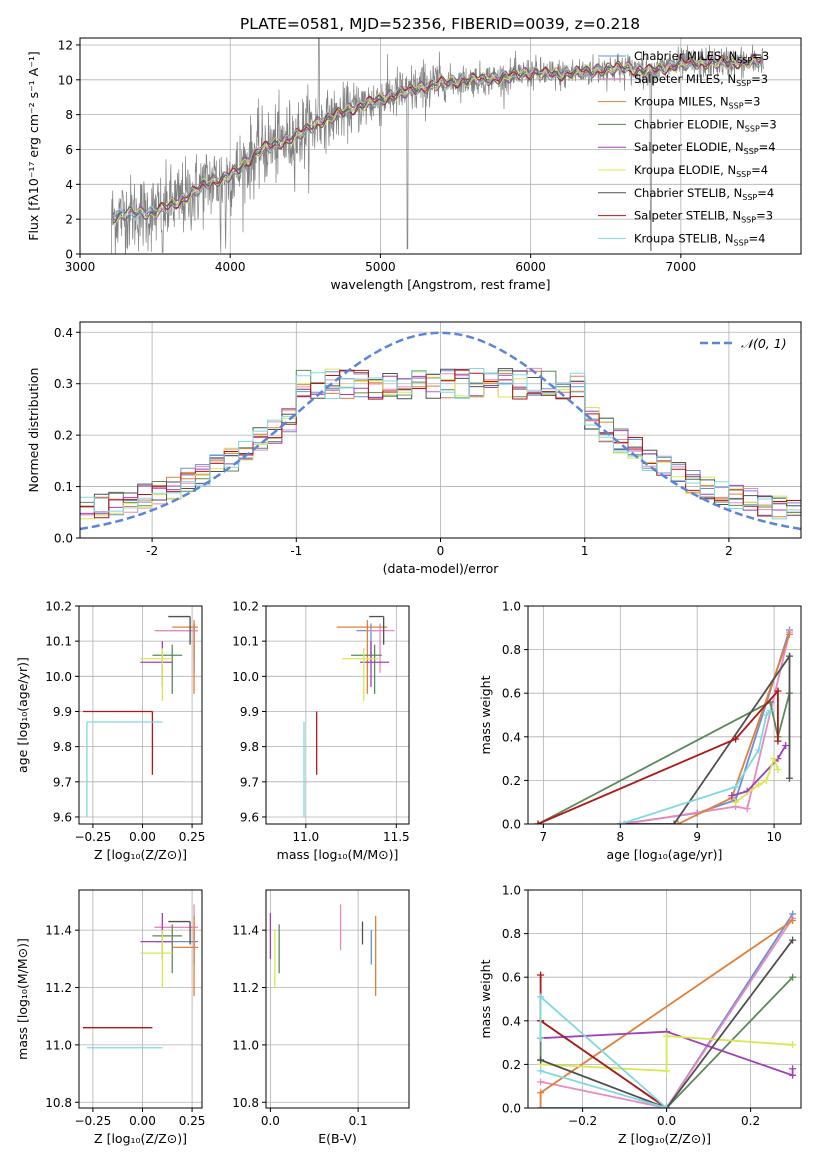 Image resolution: width=819 pixels, height=1170 pixels. Describe the element at coordinates (582, 1121) in the screenshot. I see `x-tick-label: −0.2` at that location.